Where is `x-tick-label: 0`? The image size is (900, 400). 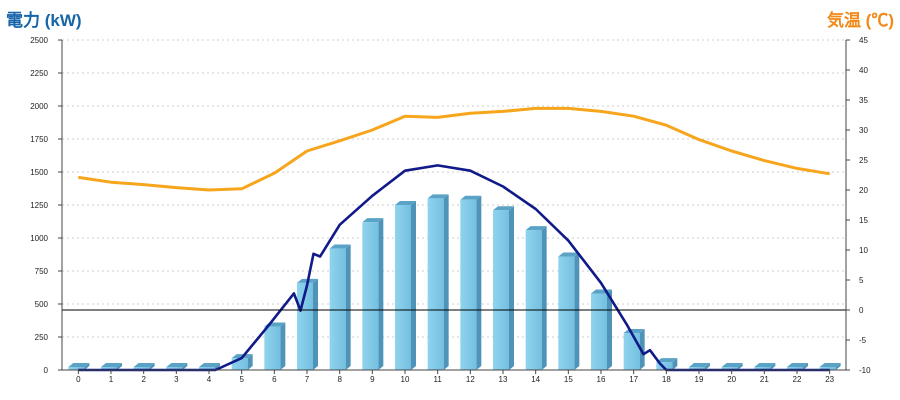
x-tick-label: 0 is located at coordinates (78, 379).